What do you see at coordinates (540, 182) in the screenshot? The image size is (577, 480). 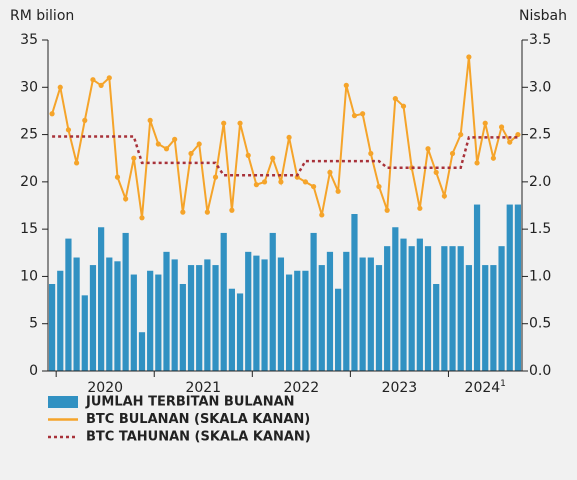 I see `y2-tick-label: 2.0` at bounding box center [540, 182].